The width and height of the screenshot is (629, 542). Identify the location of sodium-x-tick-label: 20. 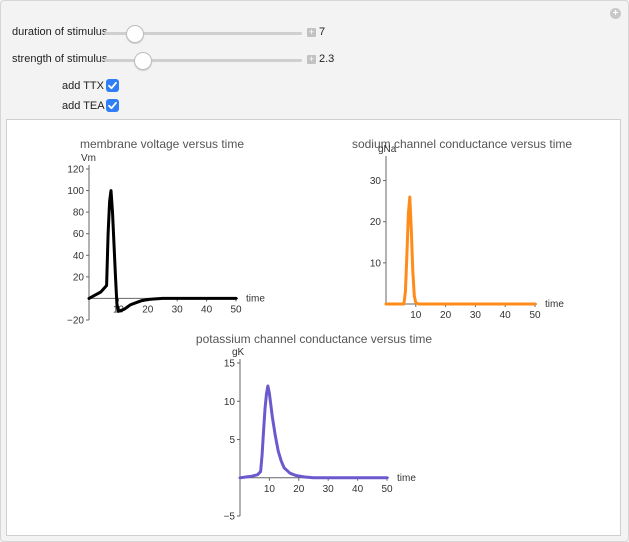
(446, 315).